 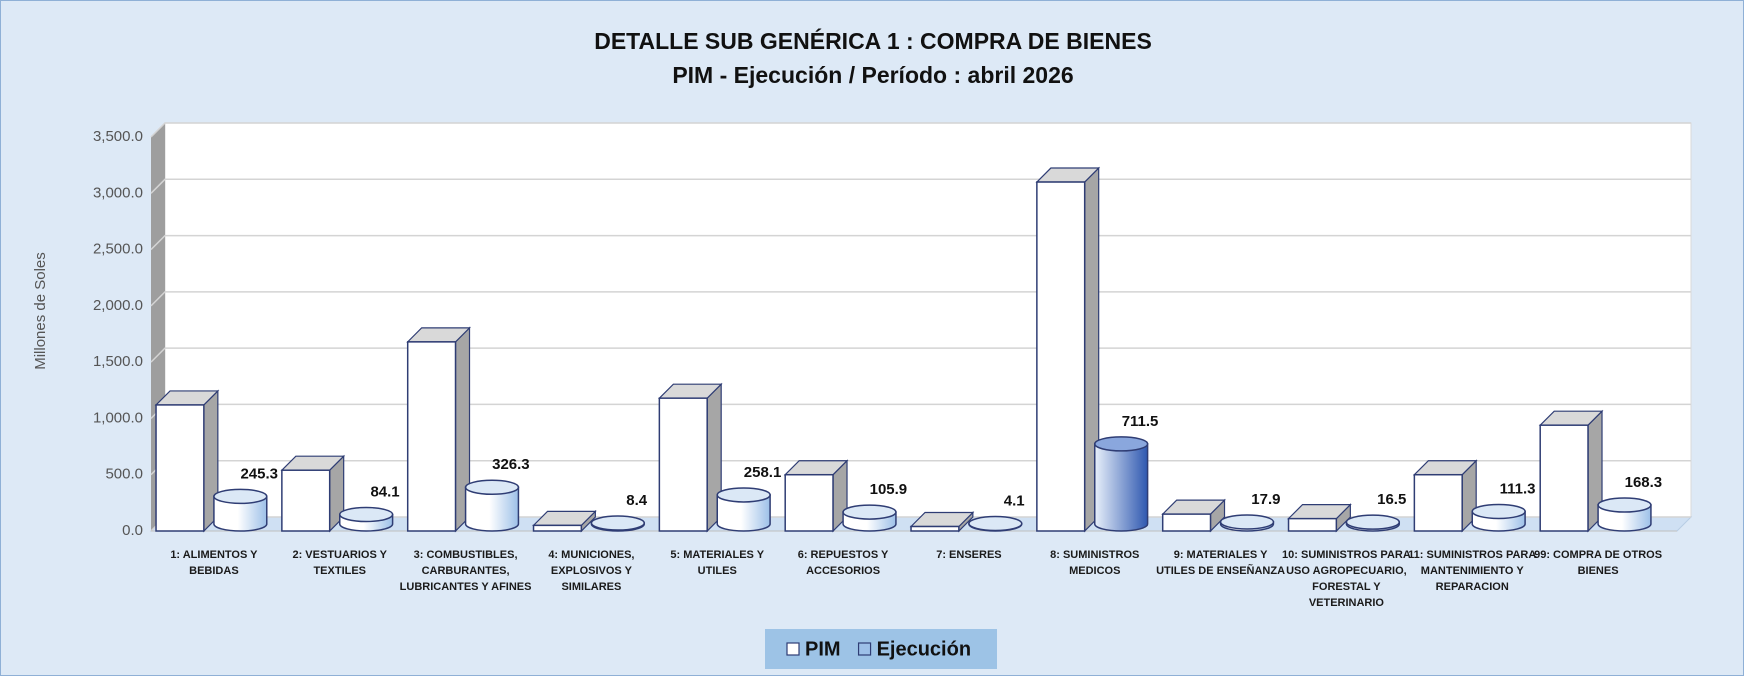 What do you see at coordinates (1140, 421) in the screenshot?
I see `value-label: 711.5` at bounding box center [1140, 421].